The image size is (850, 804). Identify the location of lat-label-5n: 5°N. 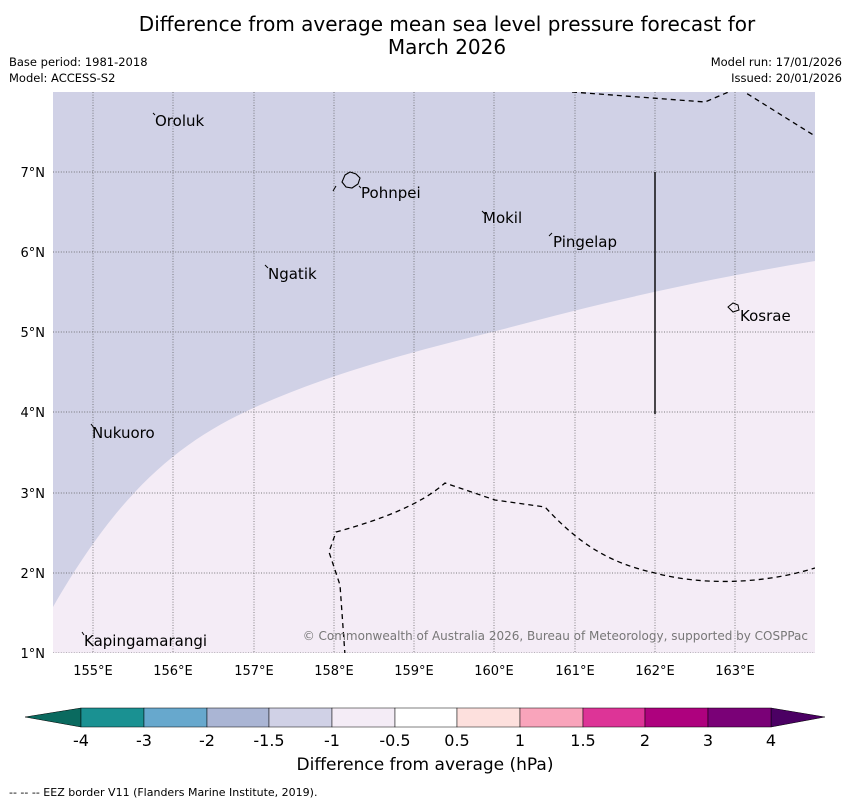
(33, 333).